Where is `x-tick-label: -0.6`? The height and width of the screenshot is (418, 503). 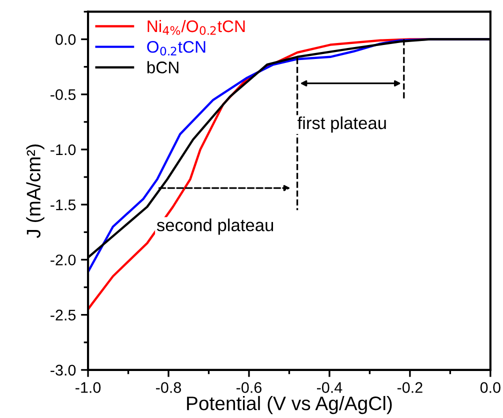
x-tick-label: -0.6 is located at coordinates (249, 387).